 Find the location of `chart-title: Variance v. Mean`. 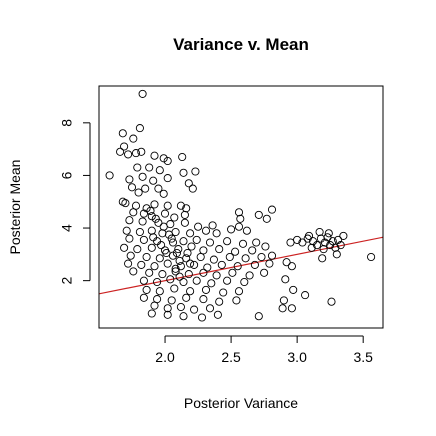

chart-title: Variance v. Mean is located at coordinates (241, 44).